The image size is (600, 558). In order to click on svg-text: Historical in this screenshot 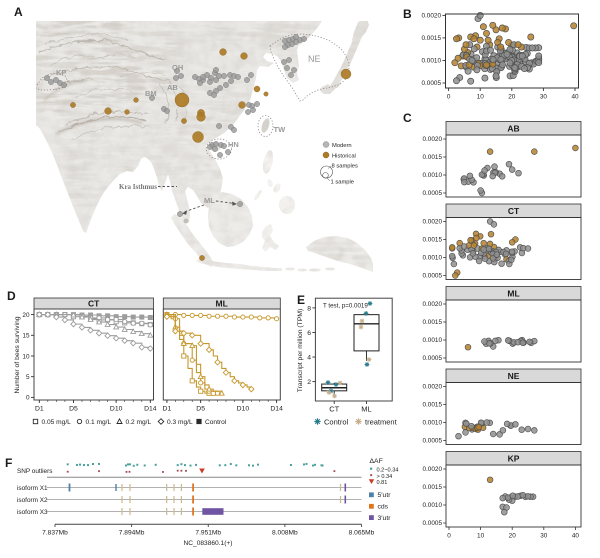, I will do `click(344, 157)`.